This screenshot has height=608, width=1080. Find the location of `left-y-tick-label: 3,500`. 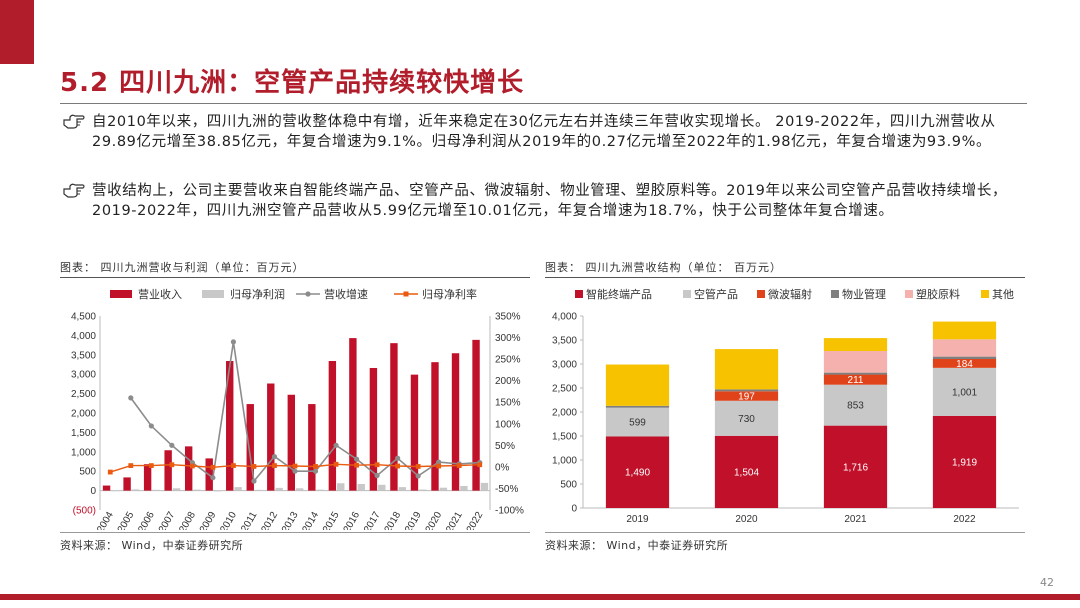

left-y-tick-label: 3,500 is located at coordinates (83, 355).